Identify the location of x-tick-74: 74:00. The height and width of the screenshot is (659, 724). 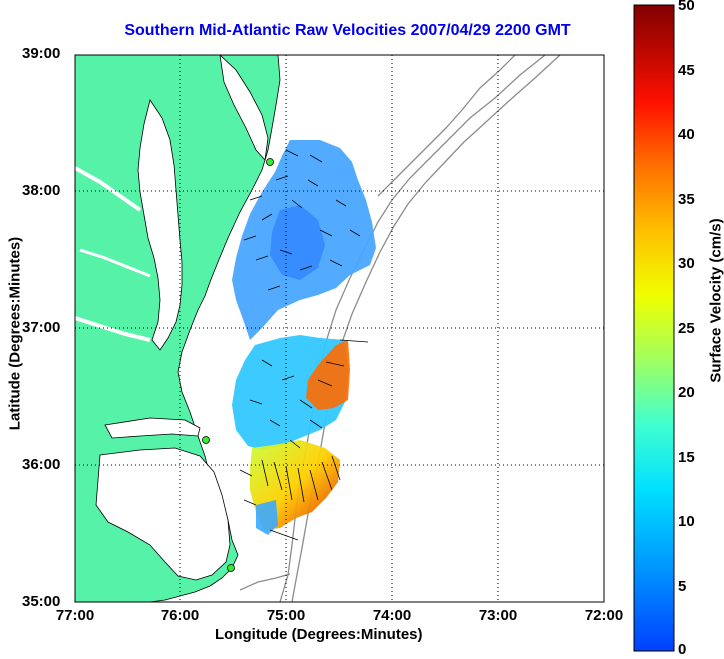
(392, 615).